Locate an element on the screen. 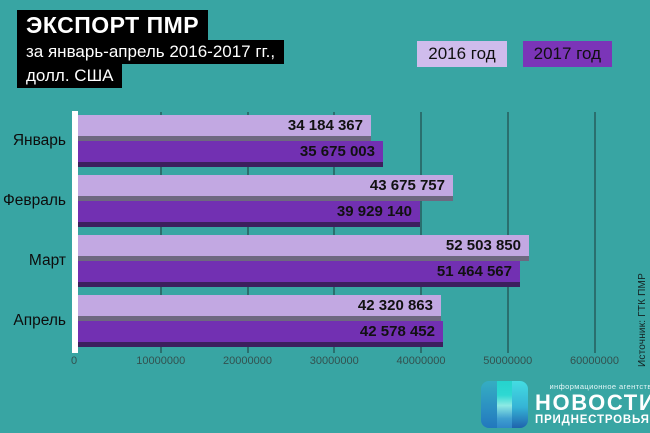 The width and height of the screenshot is (650, 433). chart-title: ЭКСПОРТ ПМР is located at coordinates (113, 25).